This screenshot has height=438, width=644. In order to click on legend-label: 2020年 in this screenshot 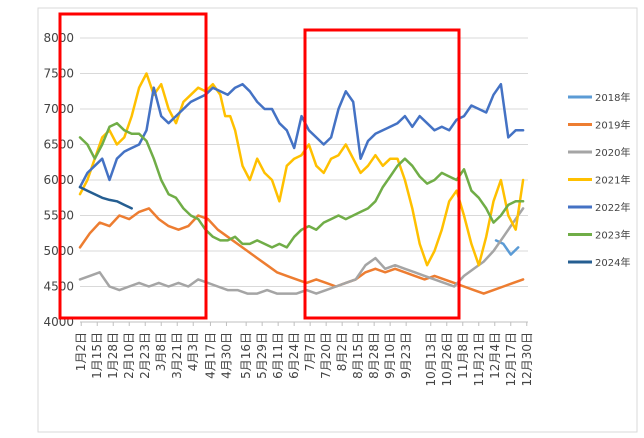, I will do `click(612, 152)`.